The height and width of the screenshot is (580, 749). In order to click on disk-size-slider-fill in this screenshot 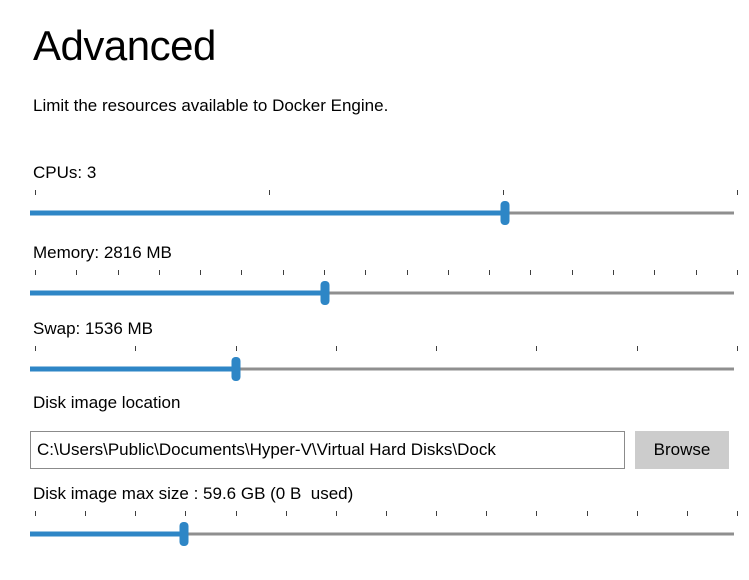, I will do `click(107, 534)`.